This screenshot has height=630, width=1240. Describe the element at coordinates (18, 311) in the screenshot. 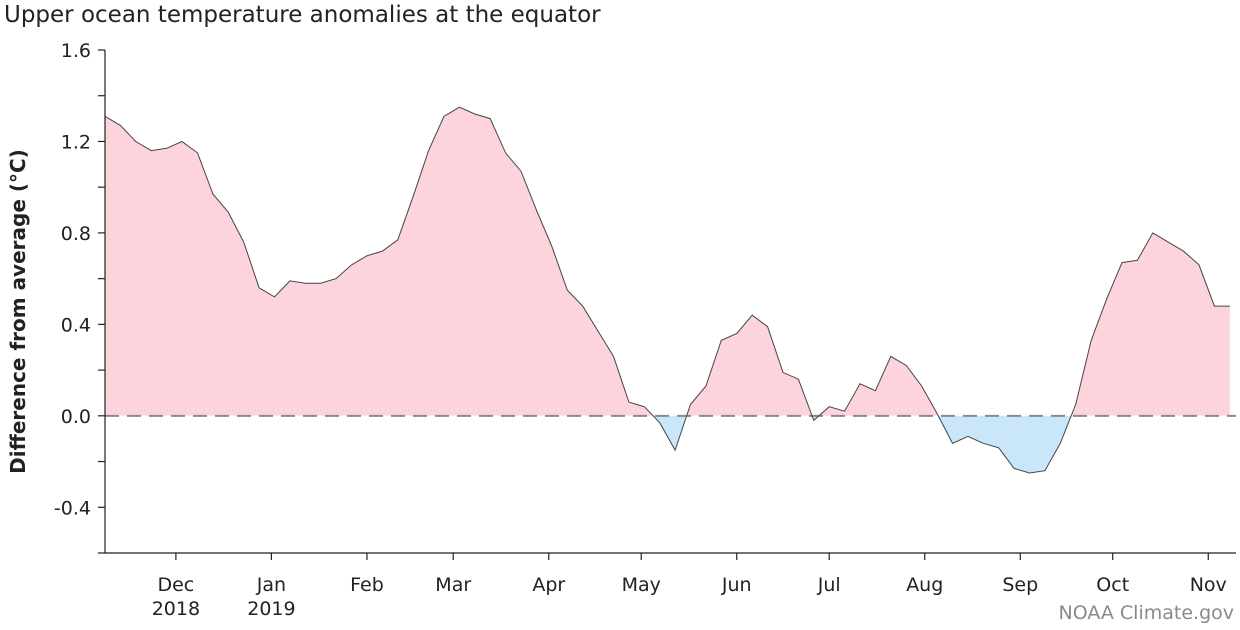

I see `y-axis-label: Difference from average (°C)` at that location.